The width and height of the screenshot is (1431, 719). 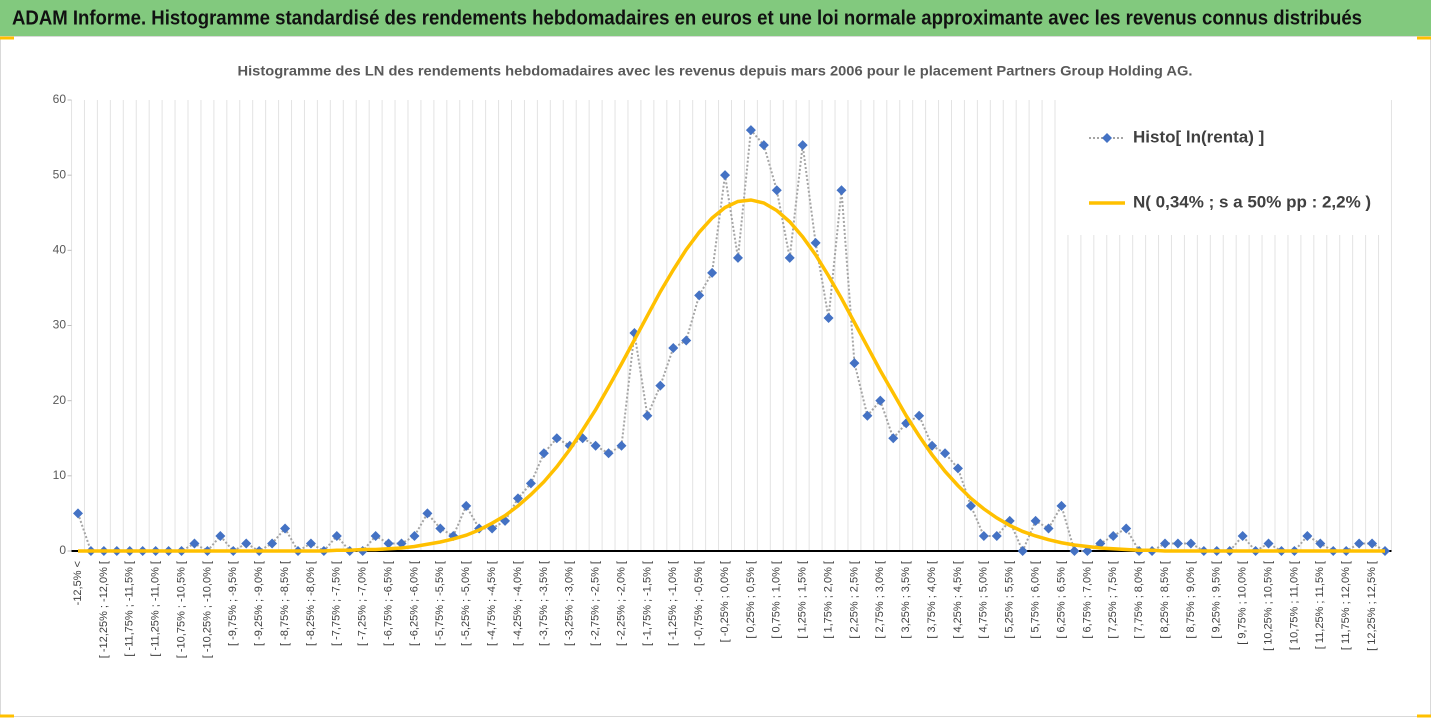 I want to click on x-tick-label: [ -2,75% ; -2,5% [, so click(x=596, y=603).